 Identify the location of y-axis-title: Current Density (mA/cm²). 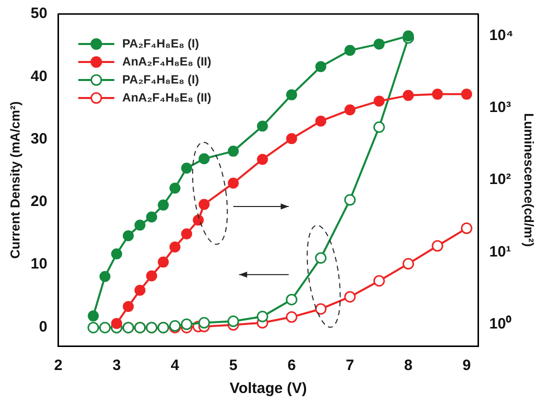
(14, 180).